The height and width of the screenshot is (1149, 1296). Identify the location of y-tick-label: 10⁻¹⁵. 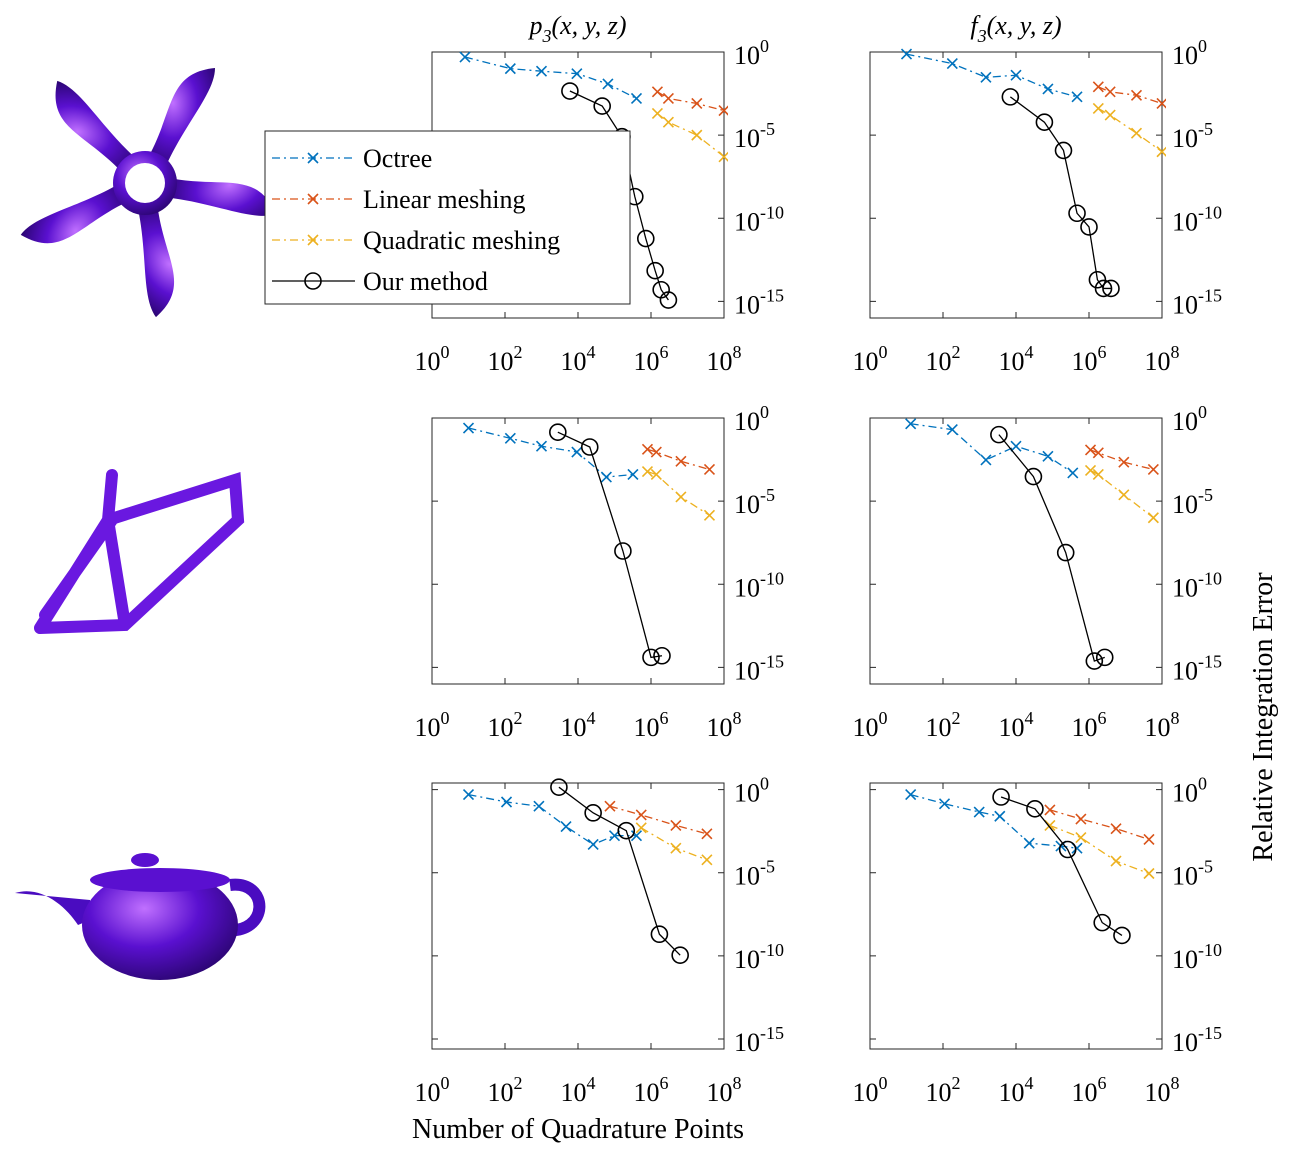
(1197, 302).